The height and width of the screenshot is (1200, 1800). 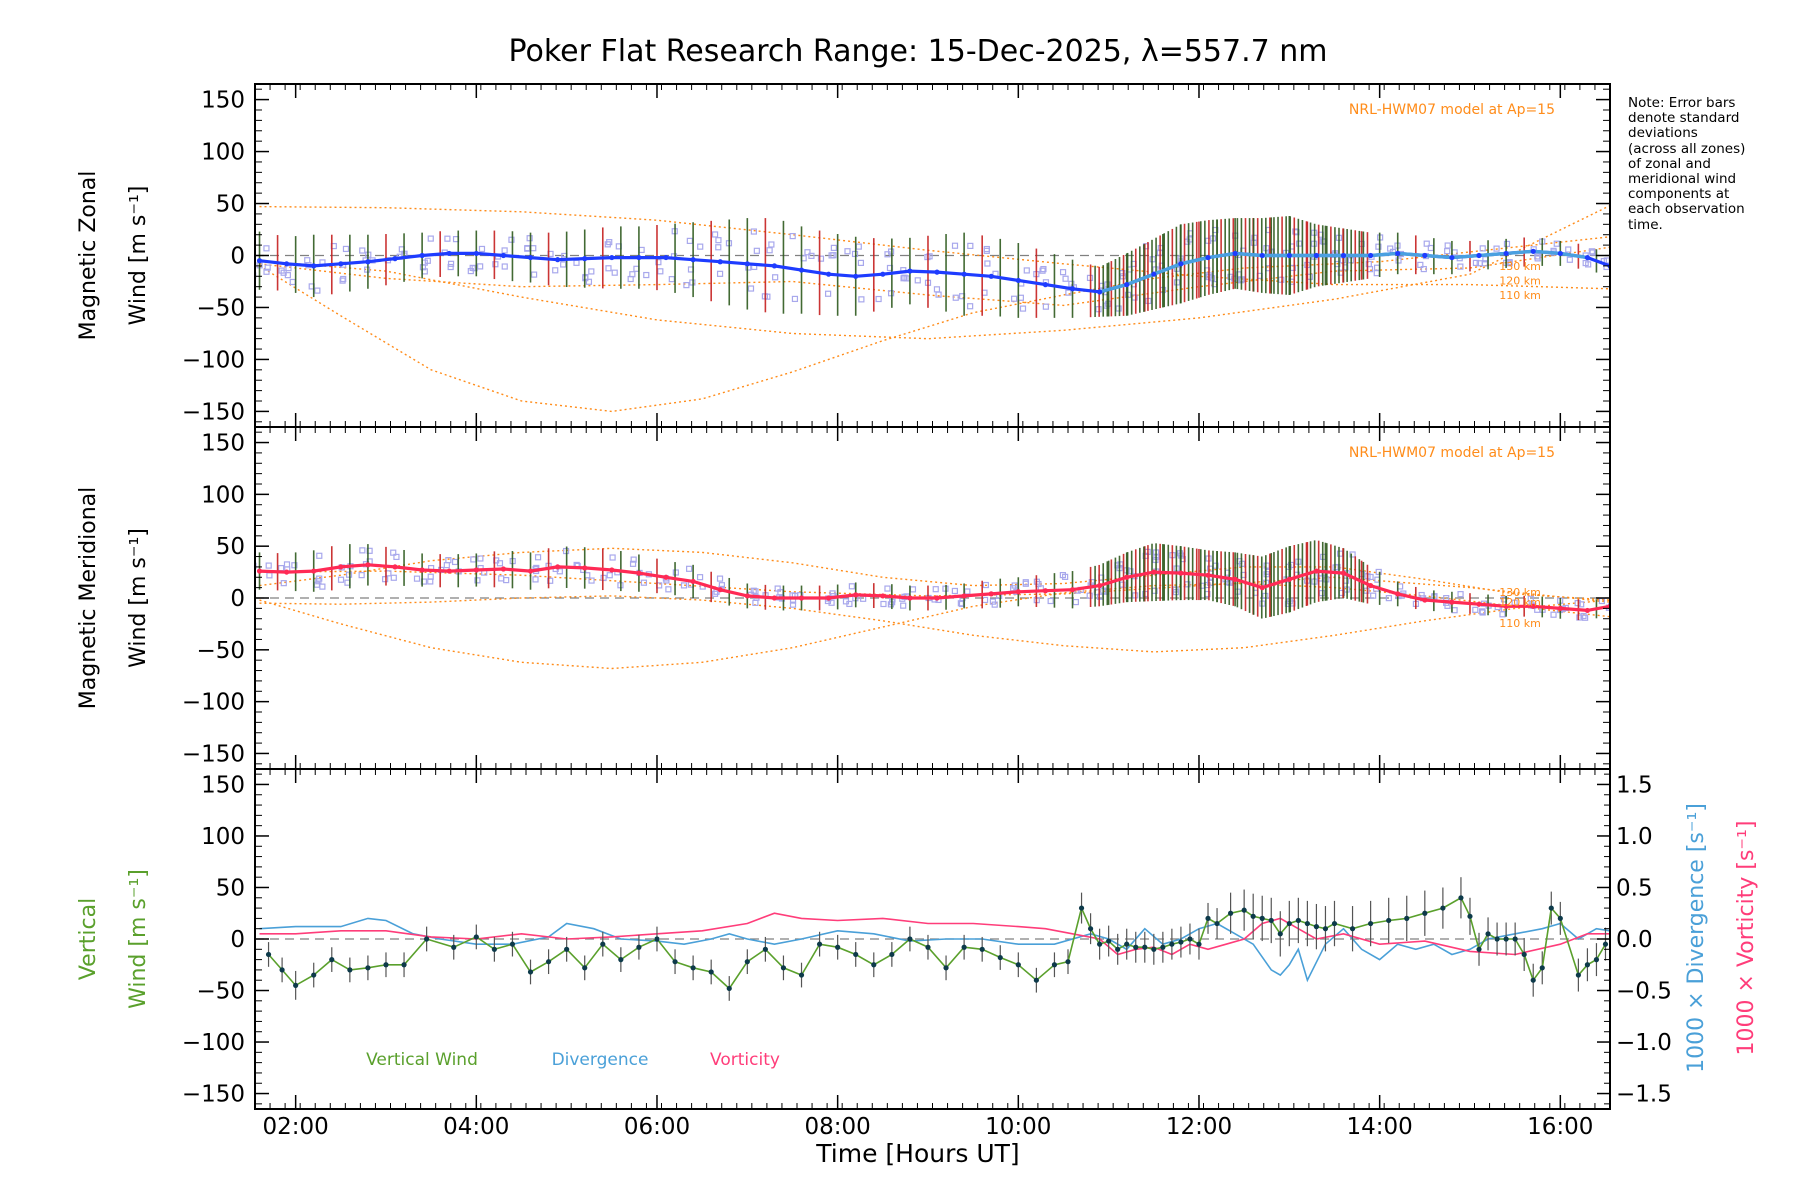 I want to click on plot-area, so click(x=932, y=605).